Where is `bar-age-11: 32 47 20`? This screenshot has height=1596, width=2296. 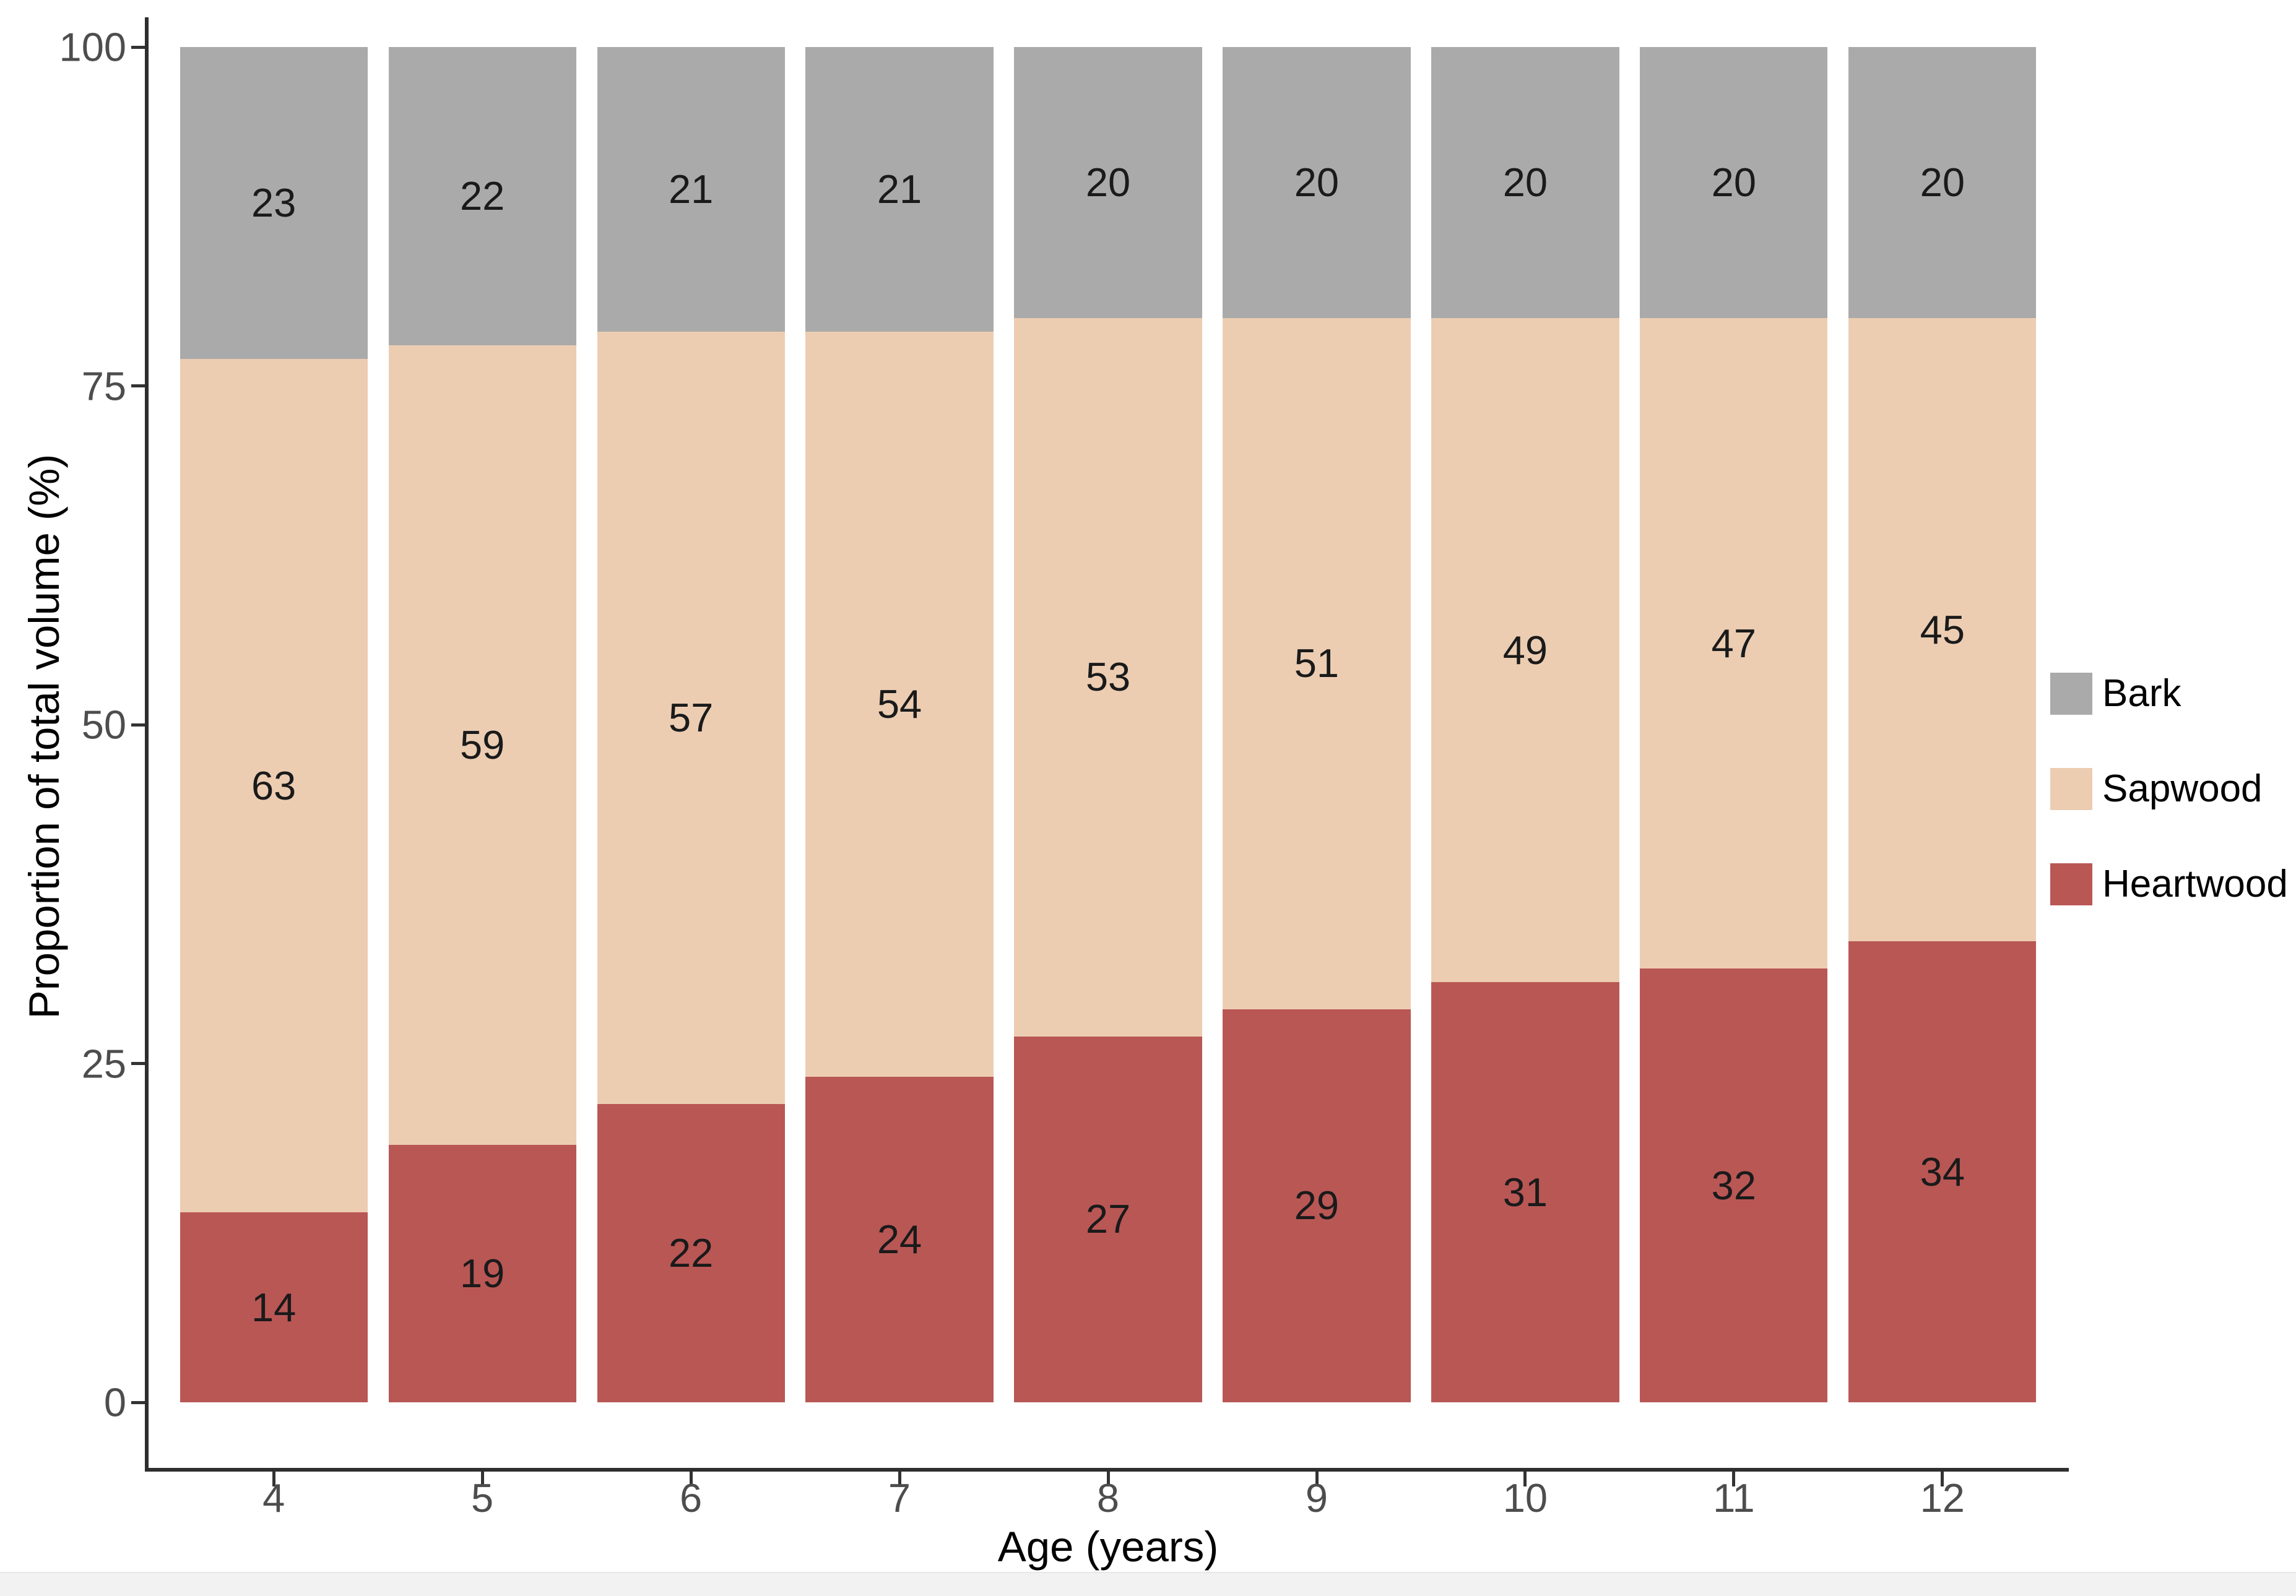
bar-age-11: 32 47 20 is located at coordinates (1734, 724).